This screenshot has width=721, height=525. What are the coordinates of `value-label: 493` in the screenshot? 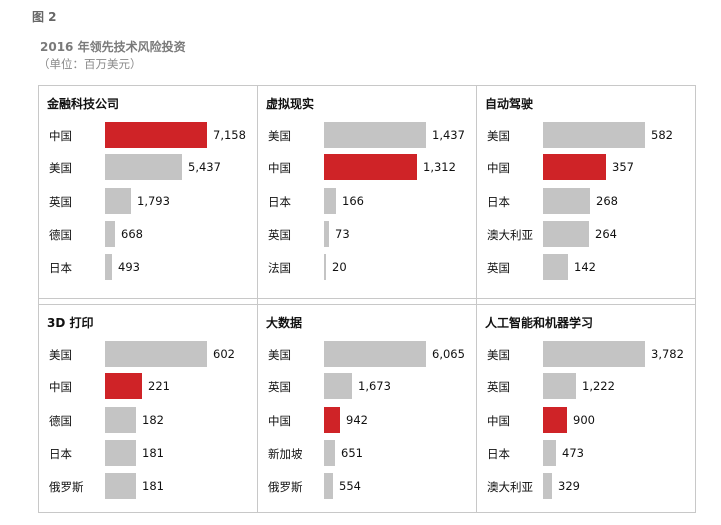 It's located at (129, 267).